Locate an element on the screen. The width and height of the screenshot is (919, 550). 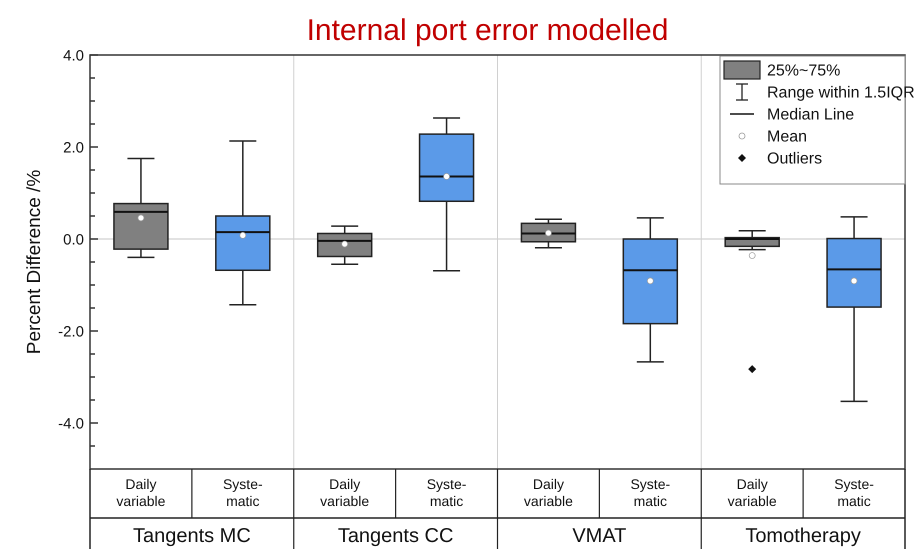
y-tick-label: -2.0 is located at coordinates (71, 331).